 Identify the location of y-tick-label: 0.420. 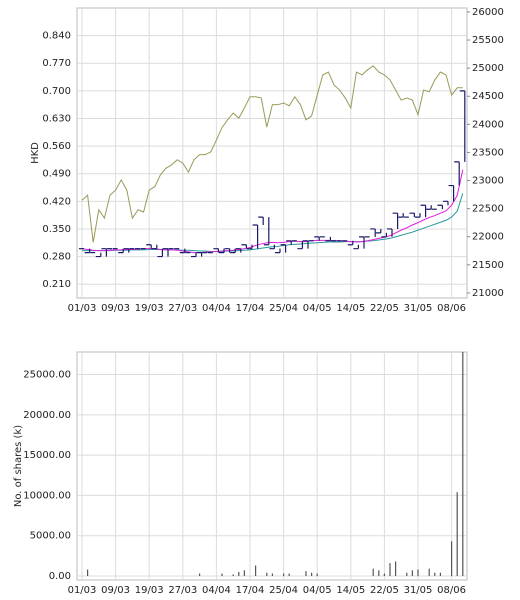
(56, 201).